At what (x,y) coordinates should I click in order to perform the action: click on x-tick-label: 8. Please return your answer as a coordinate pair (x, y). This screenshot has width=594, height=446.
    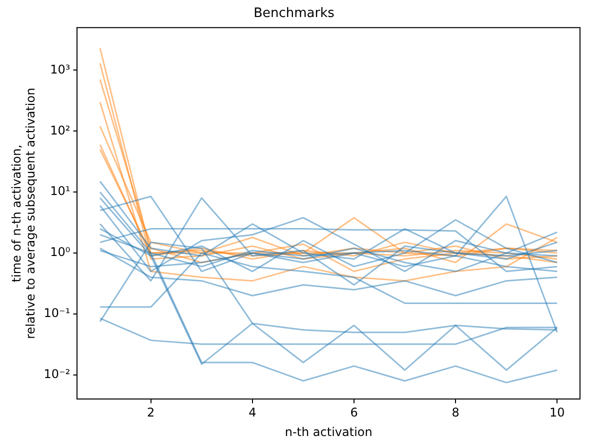
    Looking at the image, I should click on (456, 413).